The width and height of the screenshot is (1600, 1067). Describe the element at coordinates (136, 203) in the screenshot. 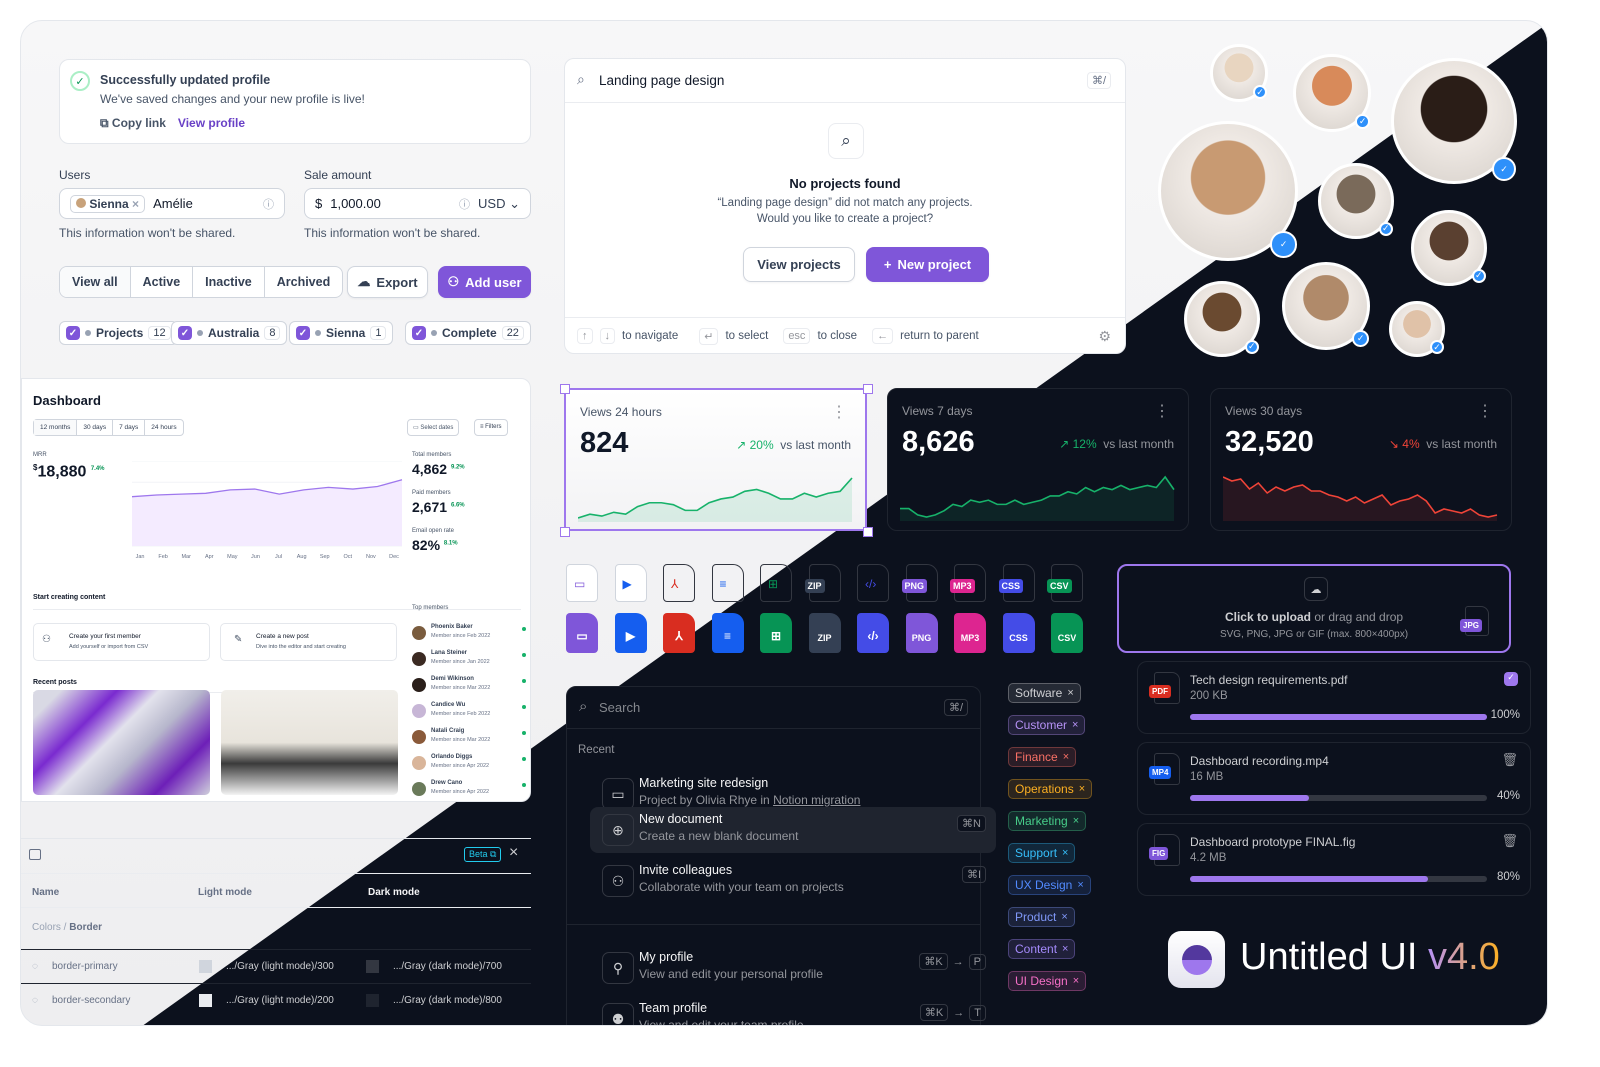

I see `remove-icon: ×` at that location.